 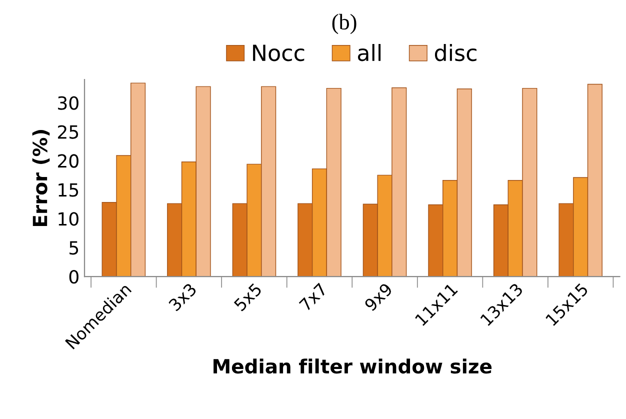 I want to click on x-tick-label: 3x3, so click(x=183, y=297).